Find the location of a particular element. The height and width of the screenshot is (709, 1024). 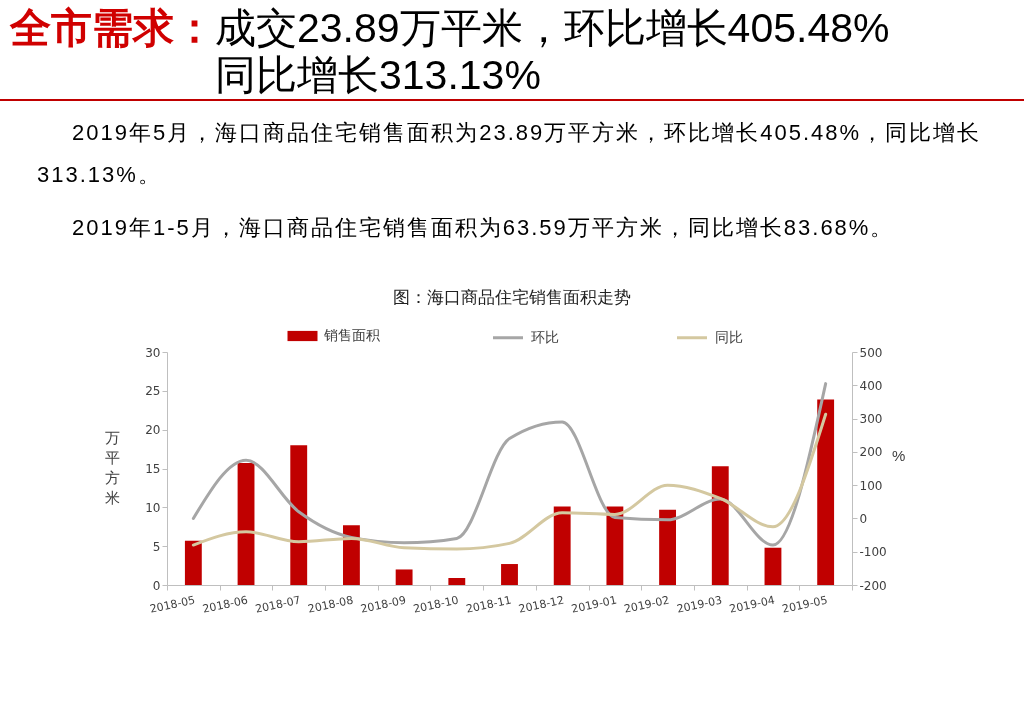

x-tick-label: 2018-06 is located at coordinates (225, 604).